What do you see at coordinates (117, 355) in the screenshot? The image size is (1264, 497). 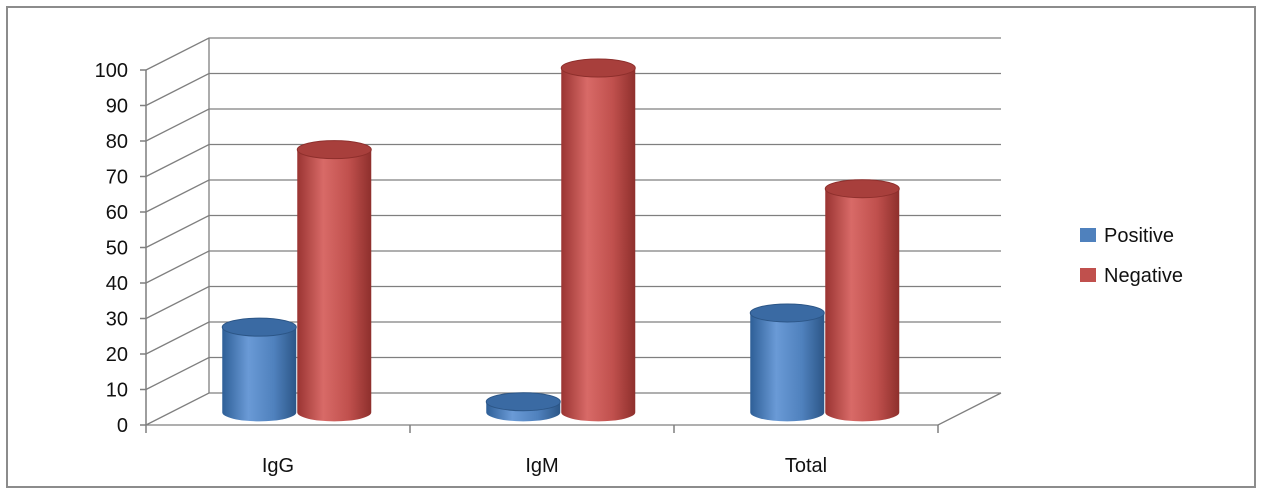 I see `y-tick-label: 20` at bounding box center [117, 355].